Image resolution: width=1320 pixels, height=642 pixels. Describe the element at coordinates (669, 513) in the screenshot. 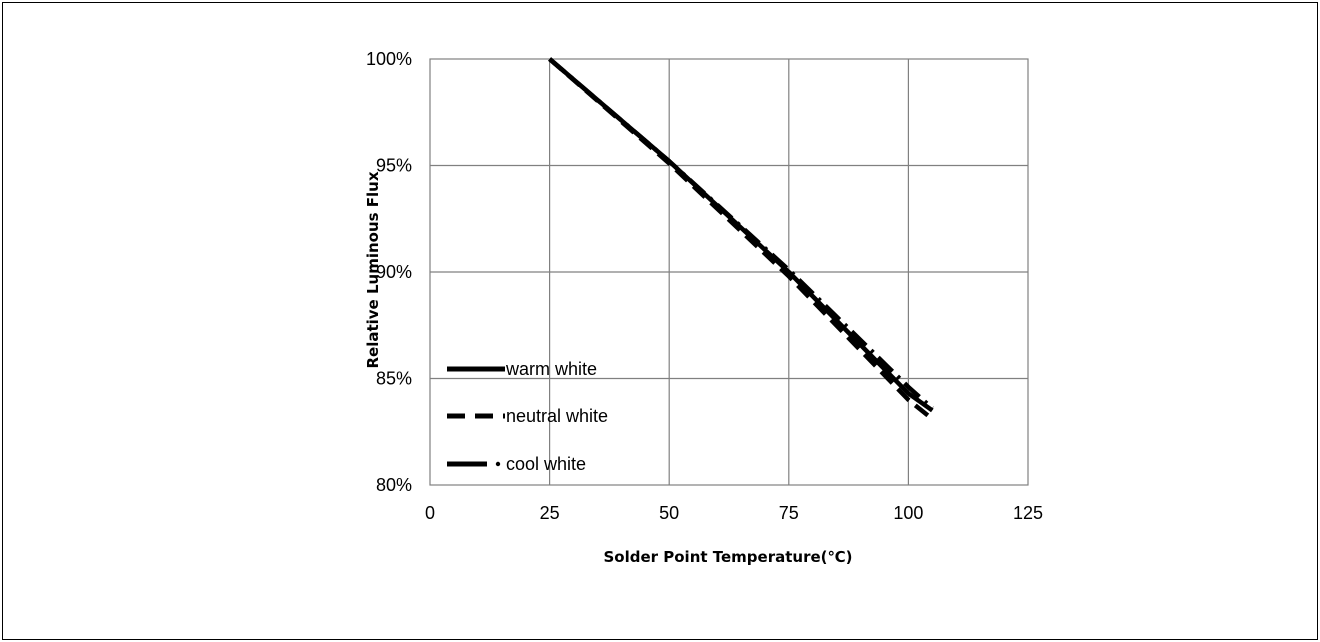

I see `x-tick-label: 50` at that location.